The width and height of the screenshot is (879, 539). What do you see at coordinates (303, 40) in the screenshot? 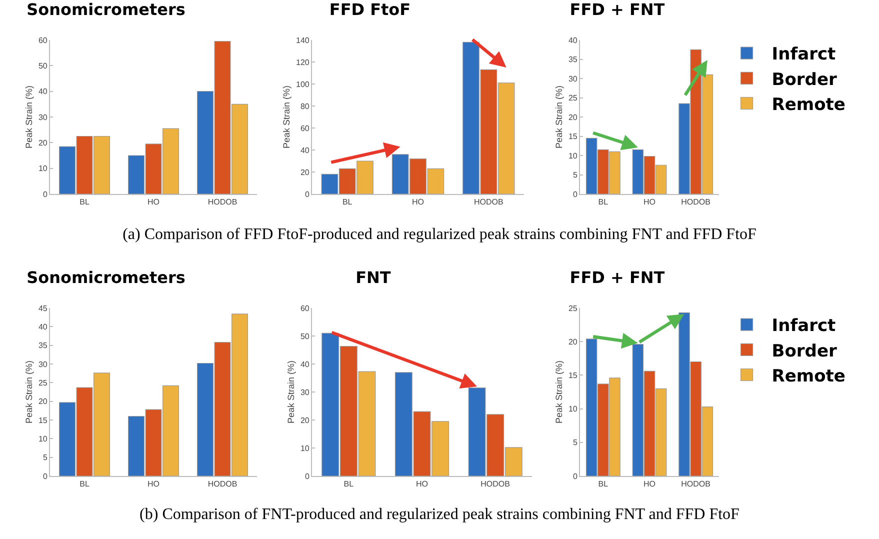
I see `y-tick-label: 140` at bounding box center [303, 40].